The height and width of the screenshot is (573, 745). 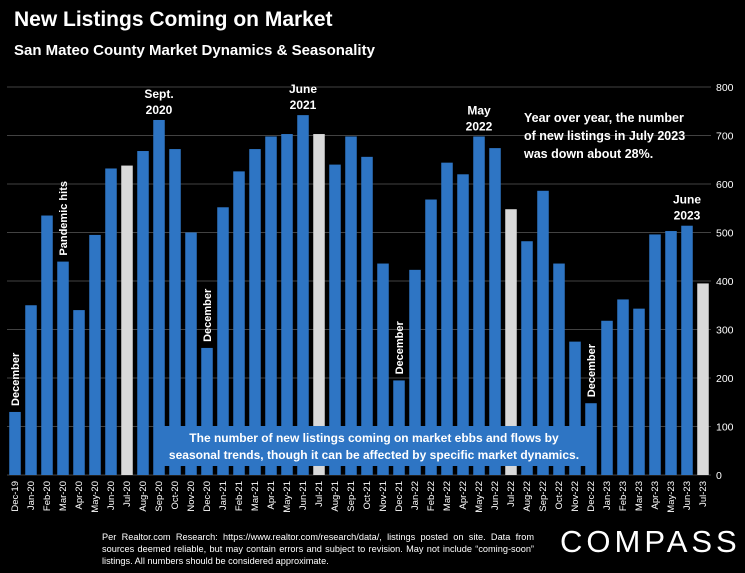 What do you see at coordinates (127, 494) in the screenshot?
I see `x-tick-label: Jul-20` at bounding box center [127, 494].